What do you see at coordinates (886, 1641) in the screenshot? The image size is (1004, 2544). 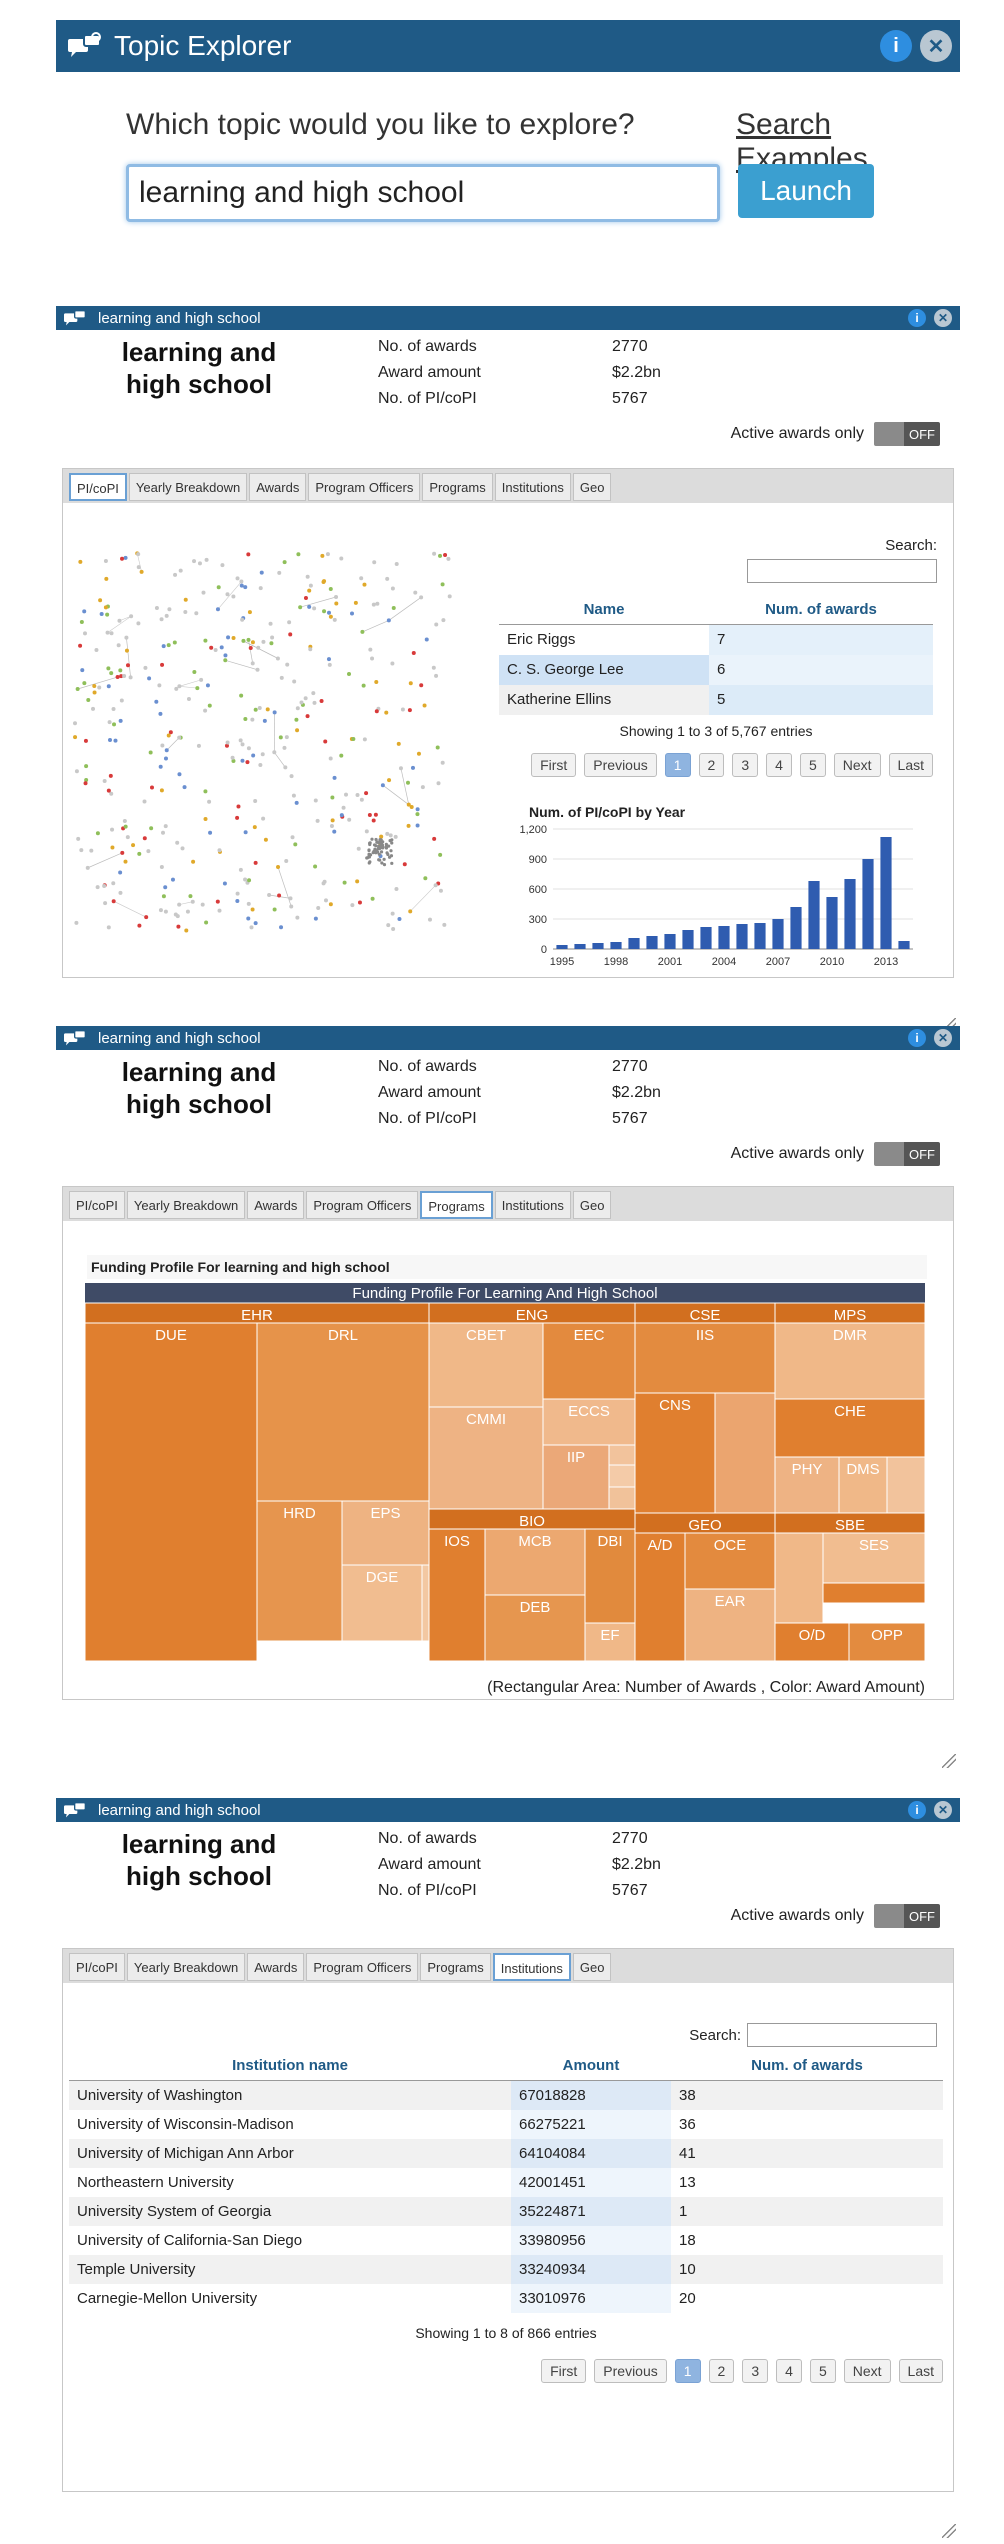 I see `program-opp` at bounding box center [886, 1641].